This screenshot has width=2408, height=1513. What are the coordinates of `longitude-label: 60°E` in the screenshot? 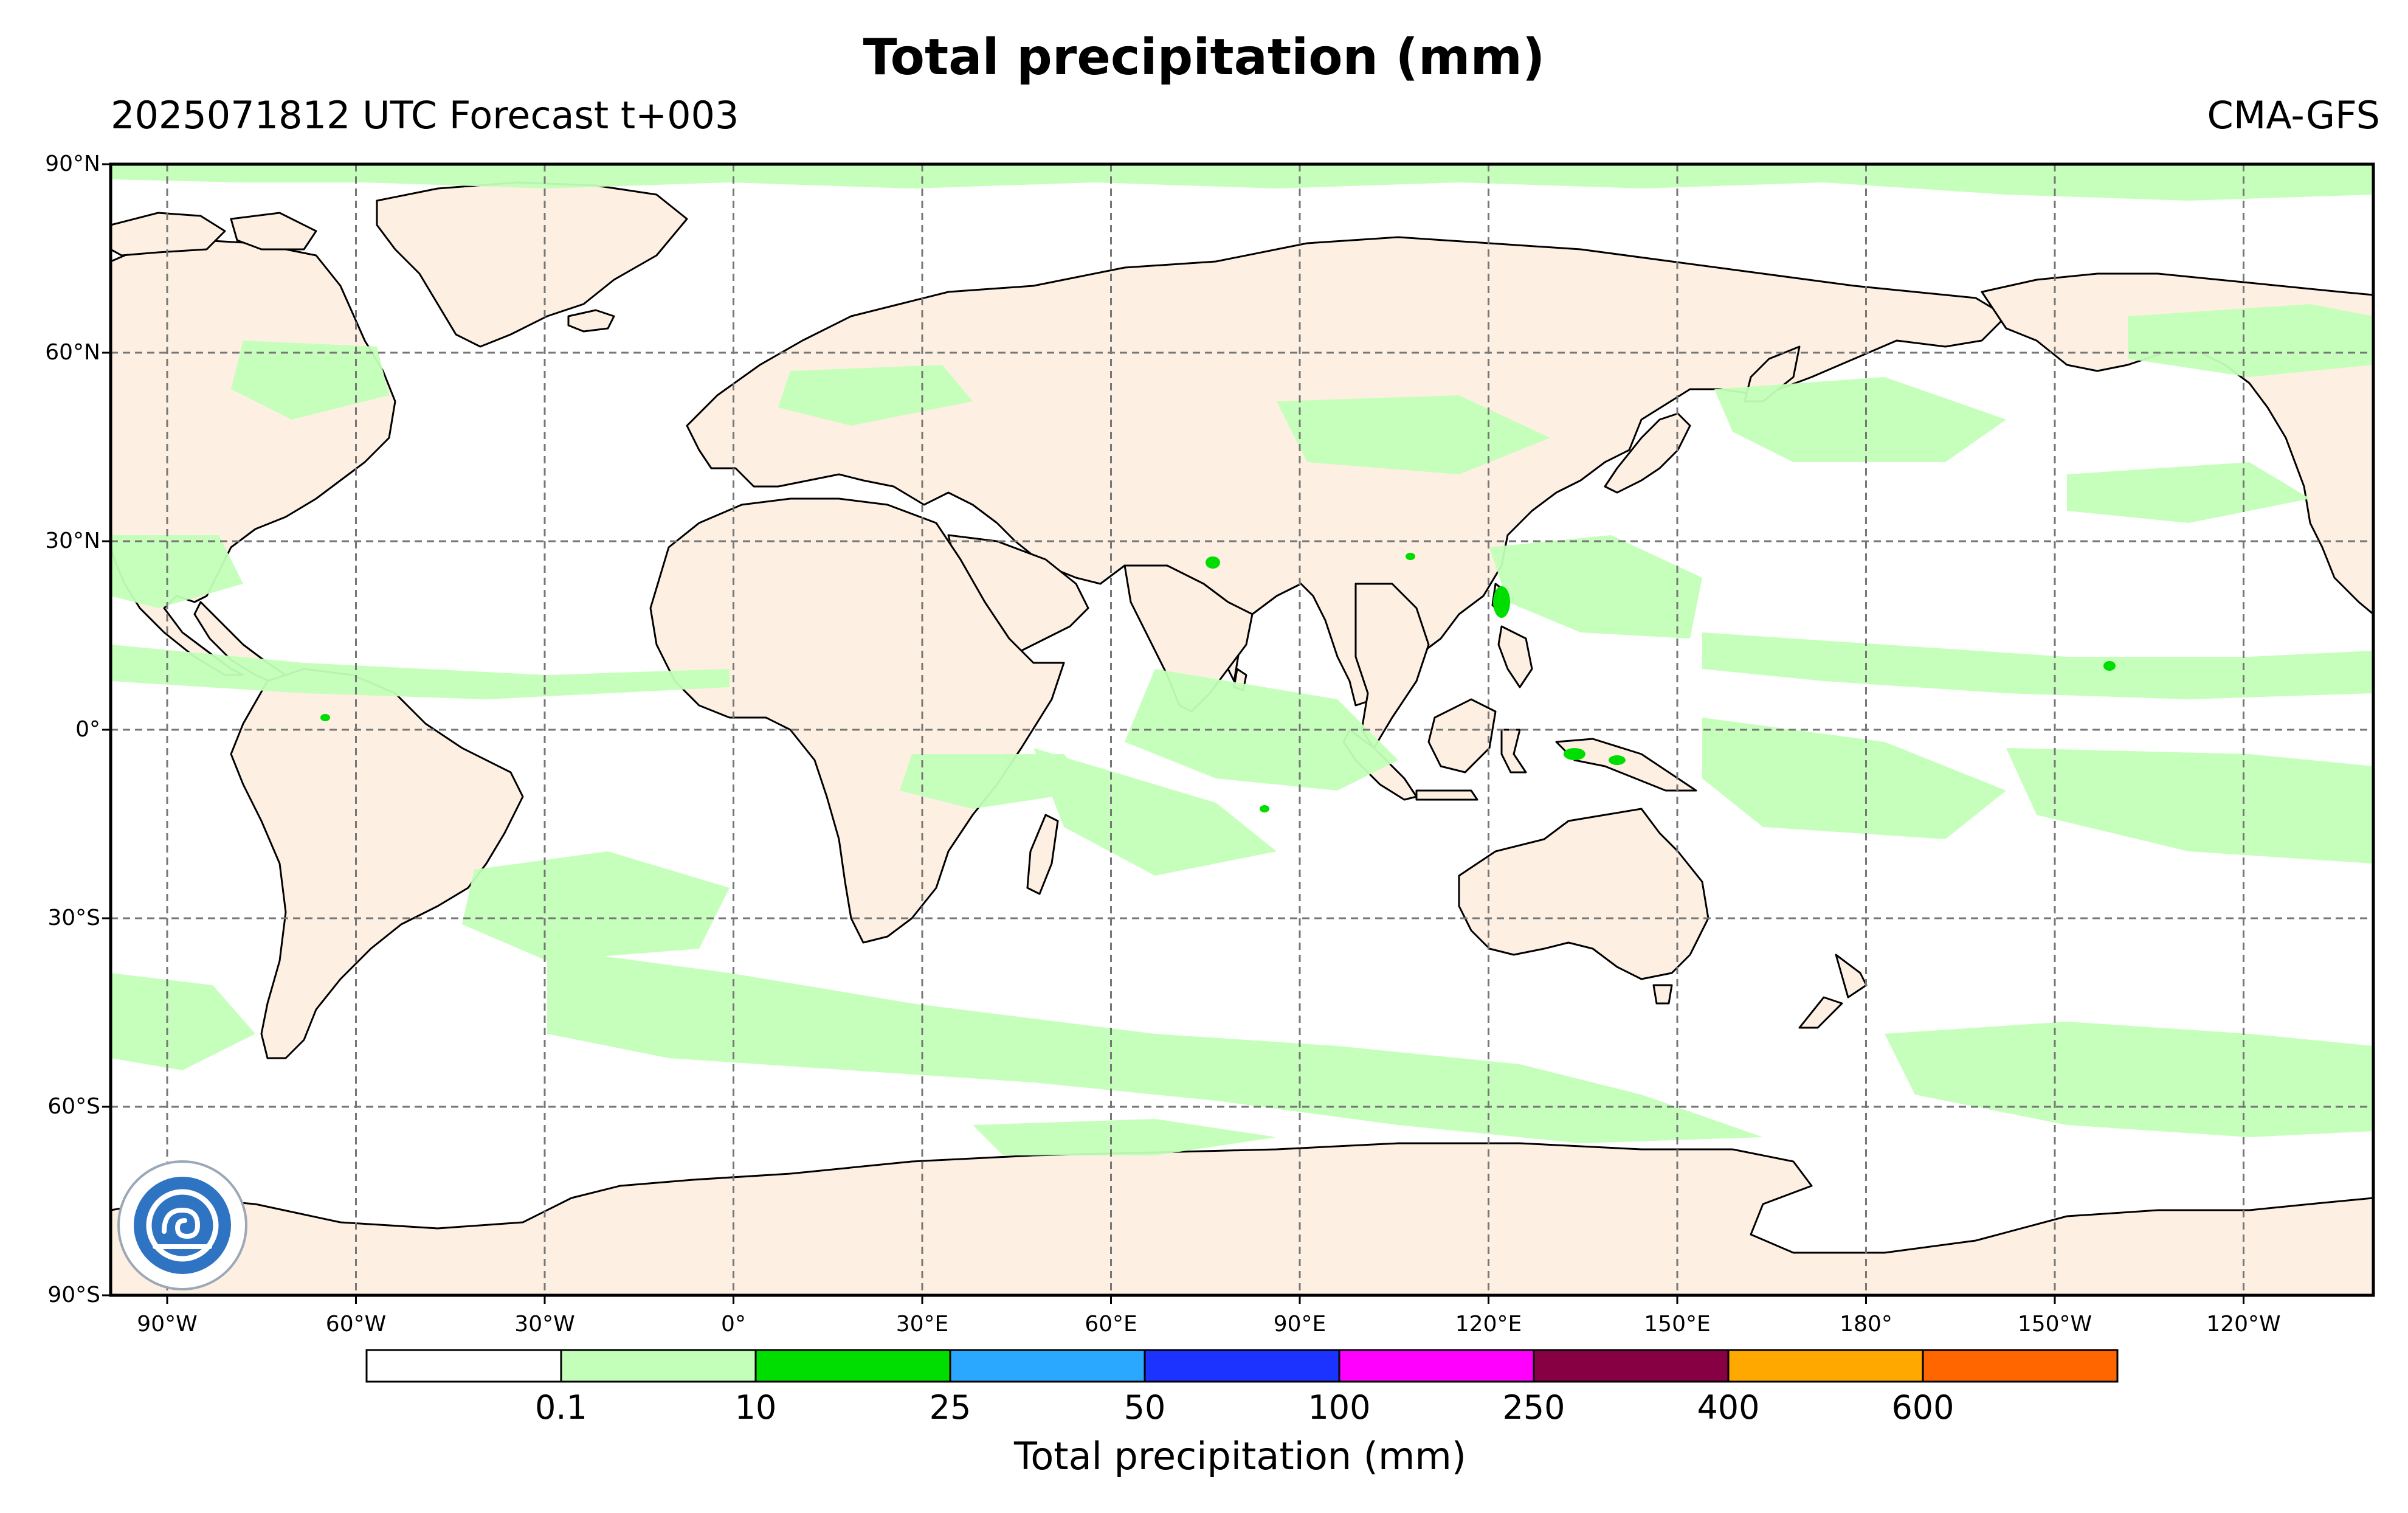 It's located at (1111, 1324).